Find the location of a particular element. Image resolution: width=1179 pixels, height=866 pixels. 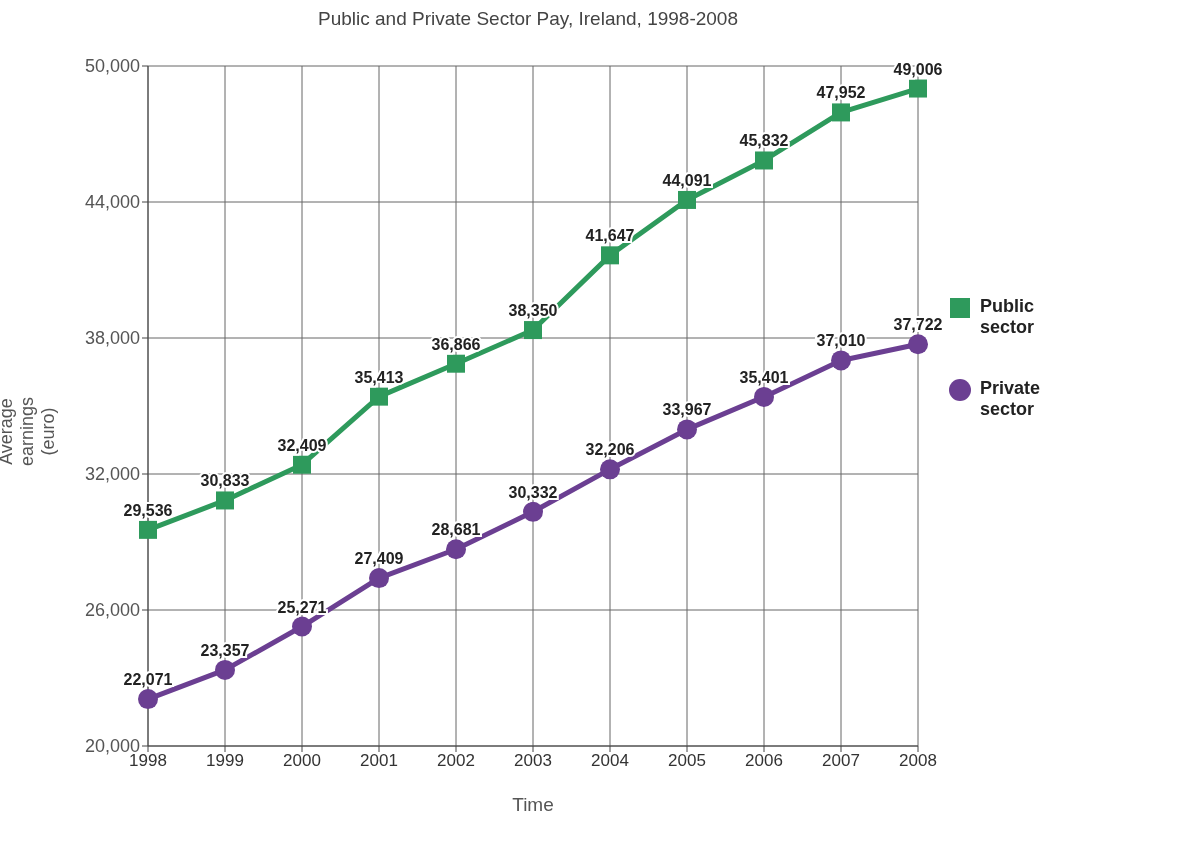

y-tick-label: 32,000 is located at coordinates (112, 474).